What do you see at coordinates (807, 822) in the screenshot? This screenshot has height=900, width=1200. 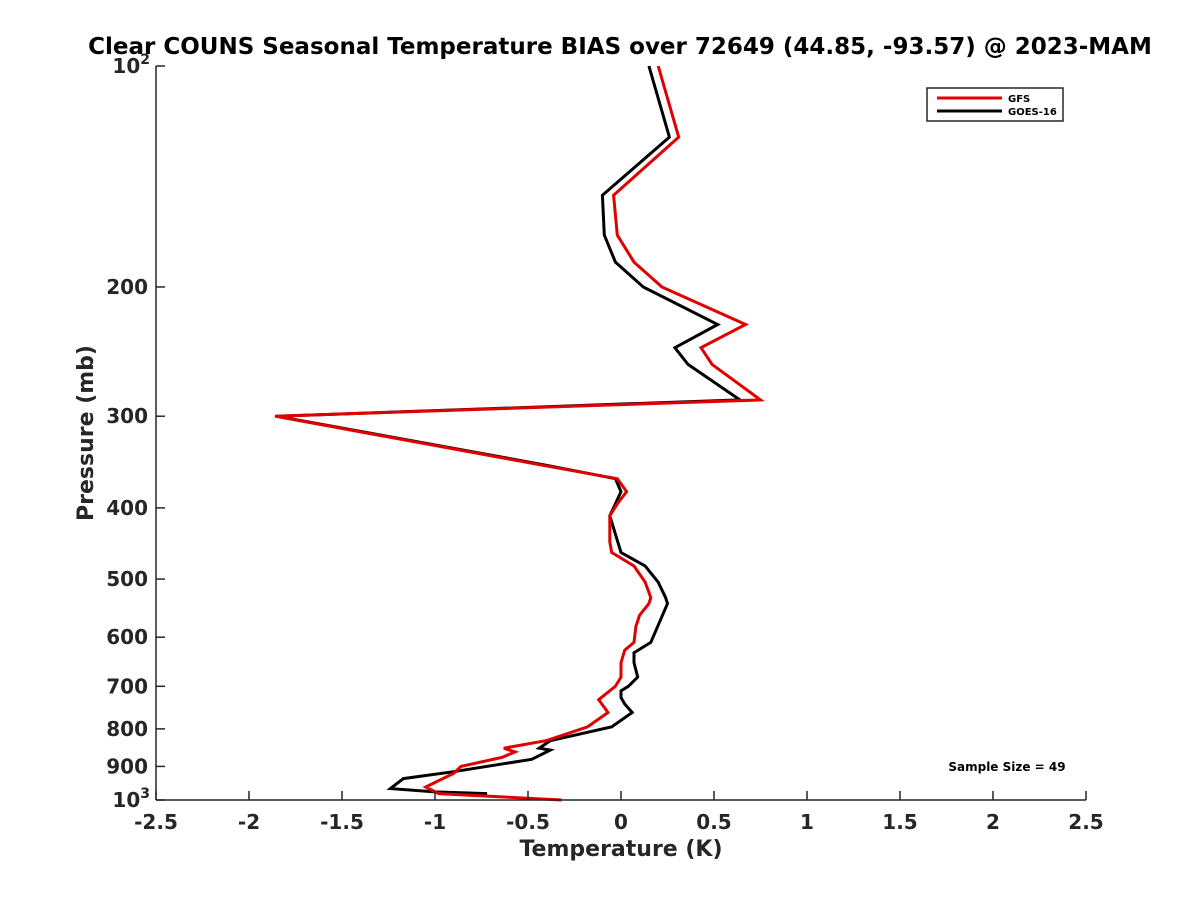 I see `x-tick-label: 1` at bounding box center [807, 822].